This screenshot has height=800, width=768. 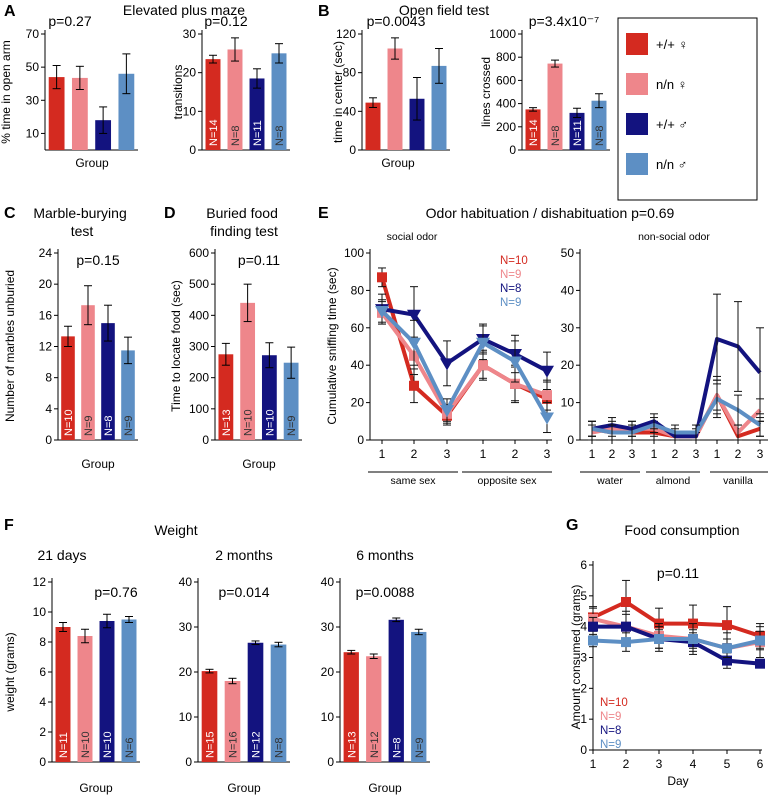 What do you see at coordinates (48, 440) in the screenshot?
I see `c-ytick-label-0: 0` at bounding box center [48, 440].